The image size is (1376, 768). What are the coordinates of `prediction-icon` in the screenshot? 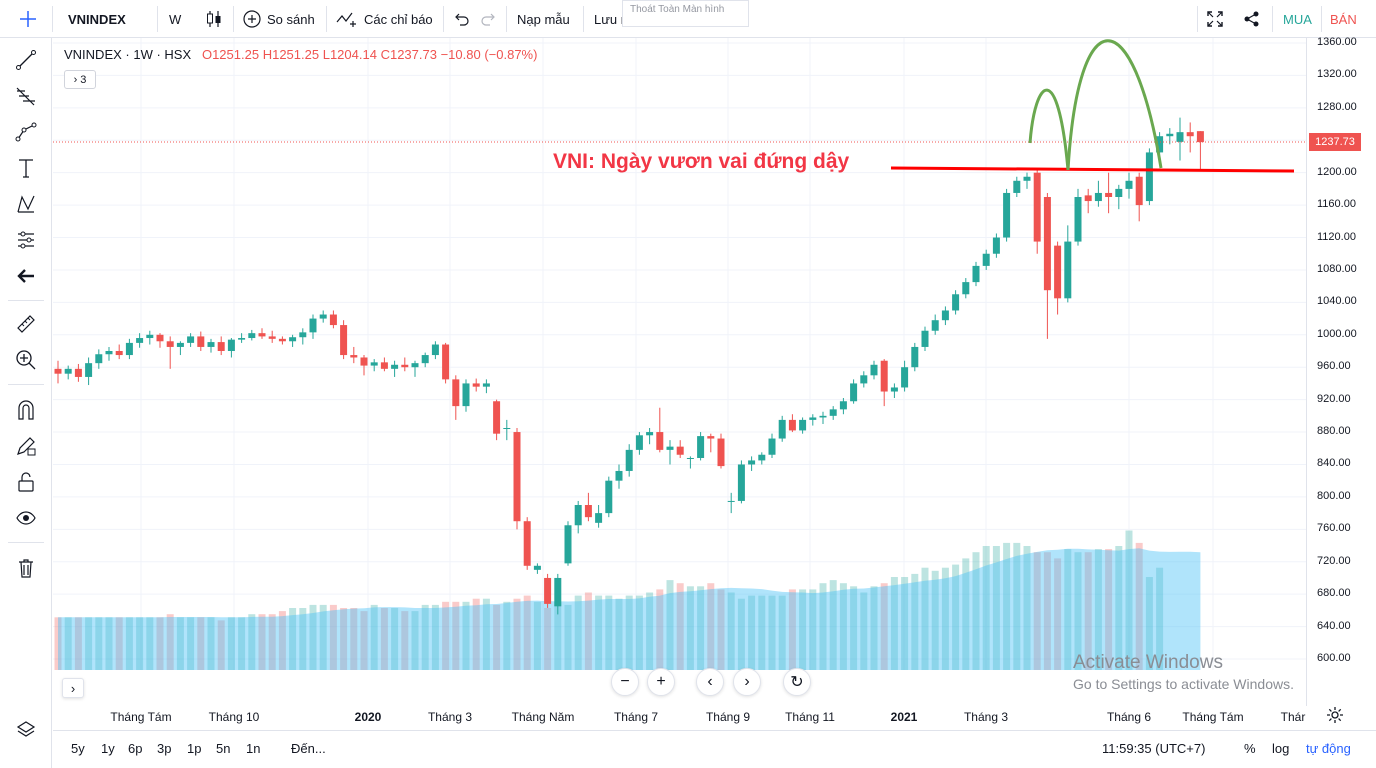 It's located at (26, 240).